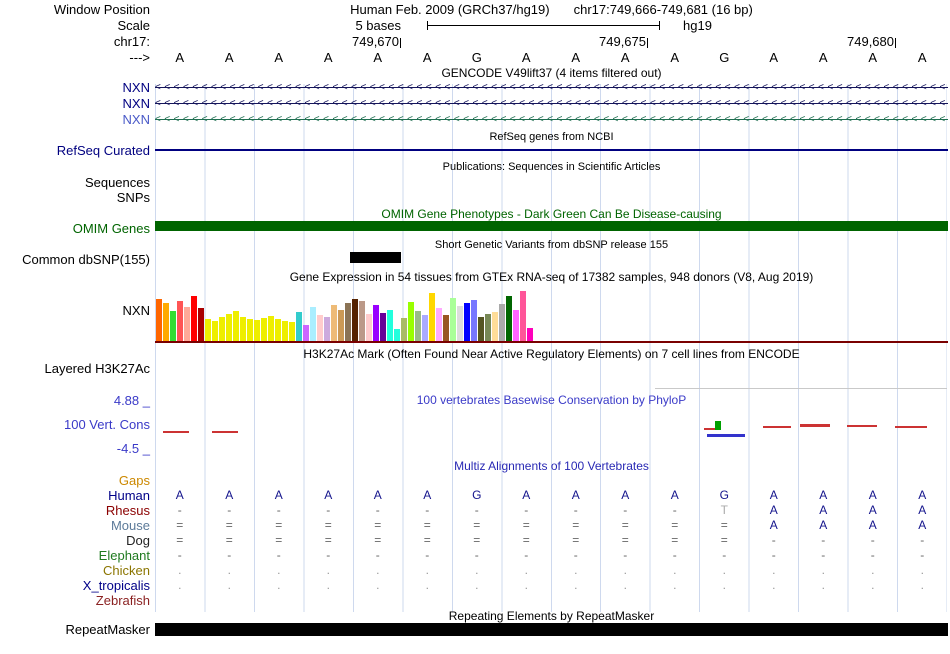 The image size is (950, 654). What do you see at coordinates (107, 424) in the screenshot?
I see `conservation-track-label: 100 Vert. Cons` at bounding box center [107, 424].